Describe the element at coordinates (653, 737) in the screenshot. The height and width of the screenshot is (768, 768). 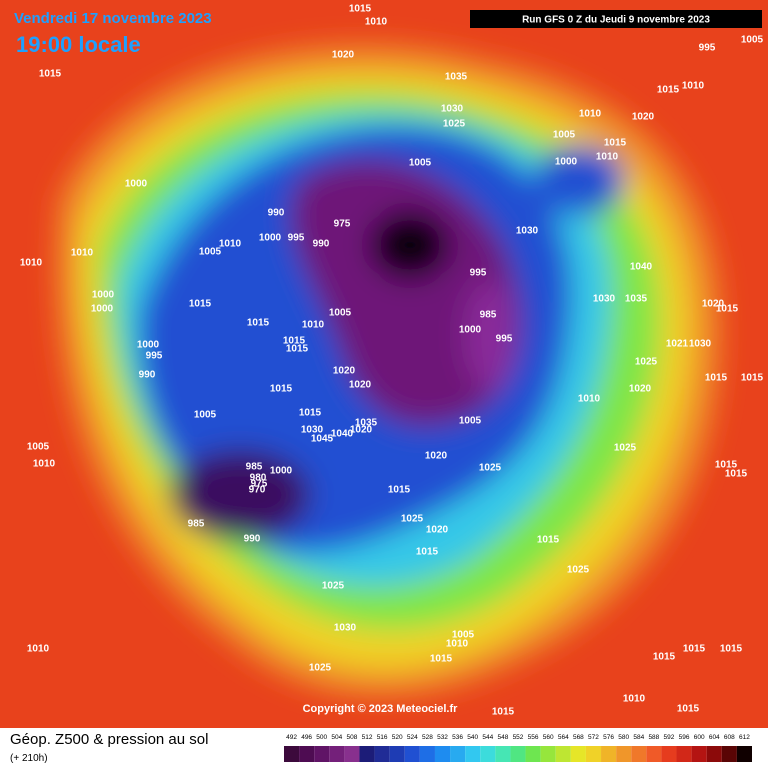
I see `scale-label: 588` at that location.